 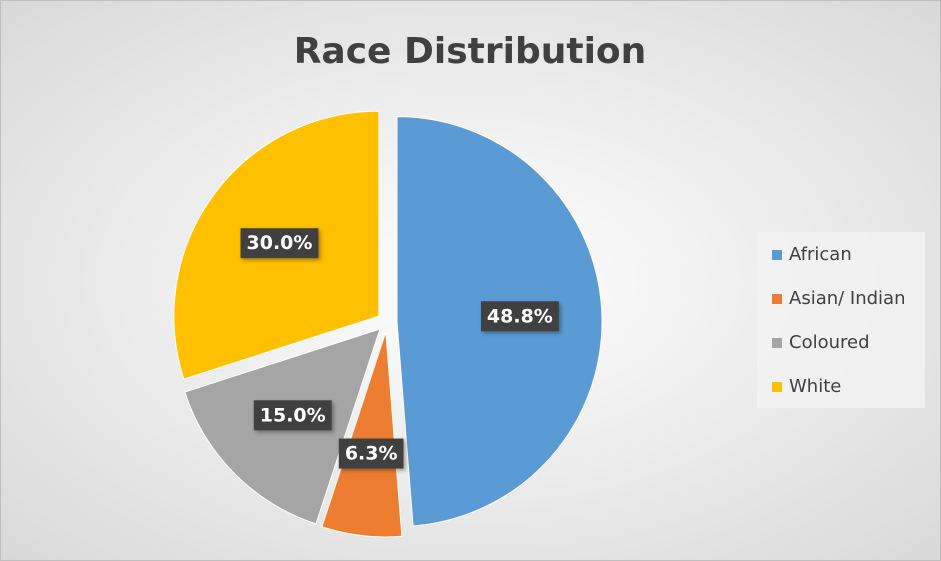 I want to click on data-label: 48.8%, so click(x=519, y=316).